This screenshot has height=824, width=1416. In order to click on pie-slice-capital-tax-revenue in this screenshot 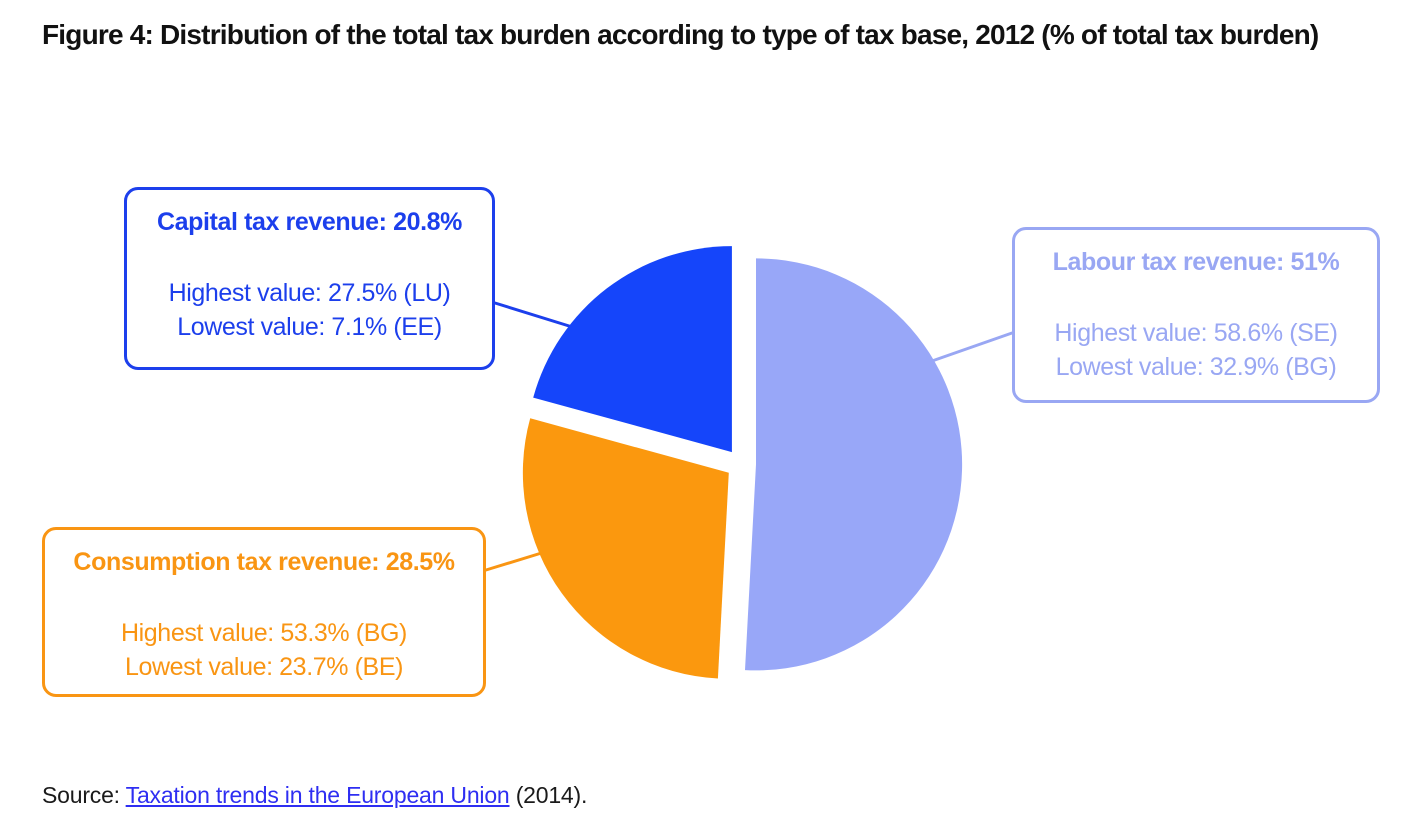, I will do `click(632, 349)`.